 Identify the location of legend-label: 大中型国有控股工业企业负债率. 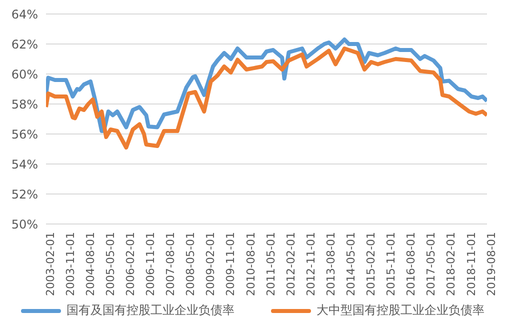
(400, 310).